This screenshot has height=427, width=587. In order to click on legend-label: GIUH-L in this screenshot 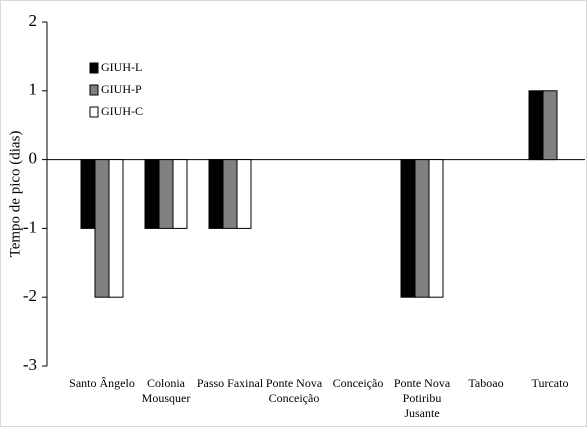, I will do `click(121, 67)`.